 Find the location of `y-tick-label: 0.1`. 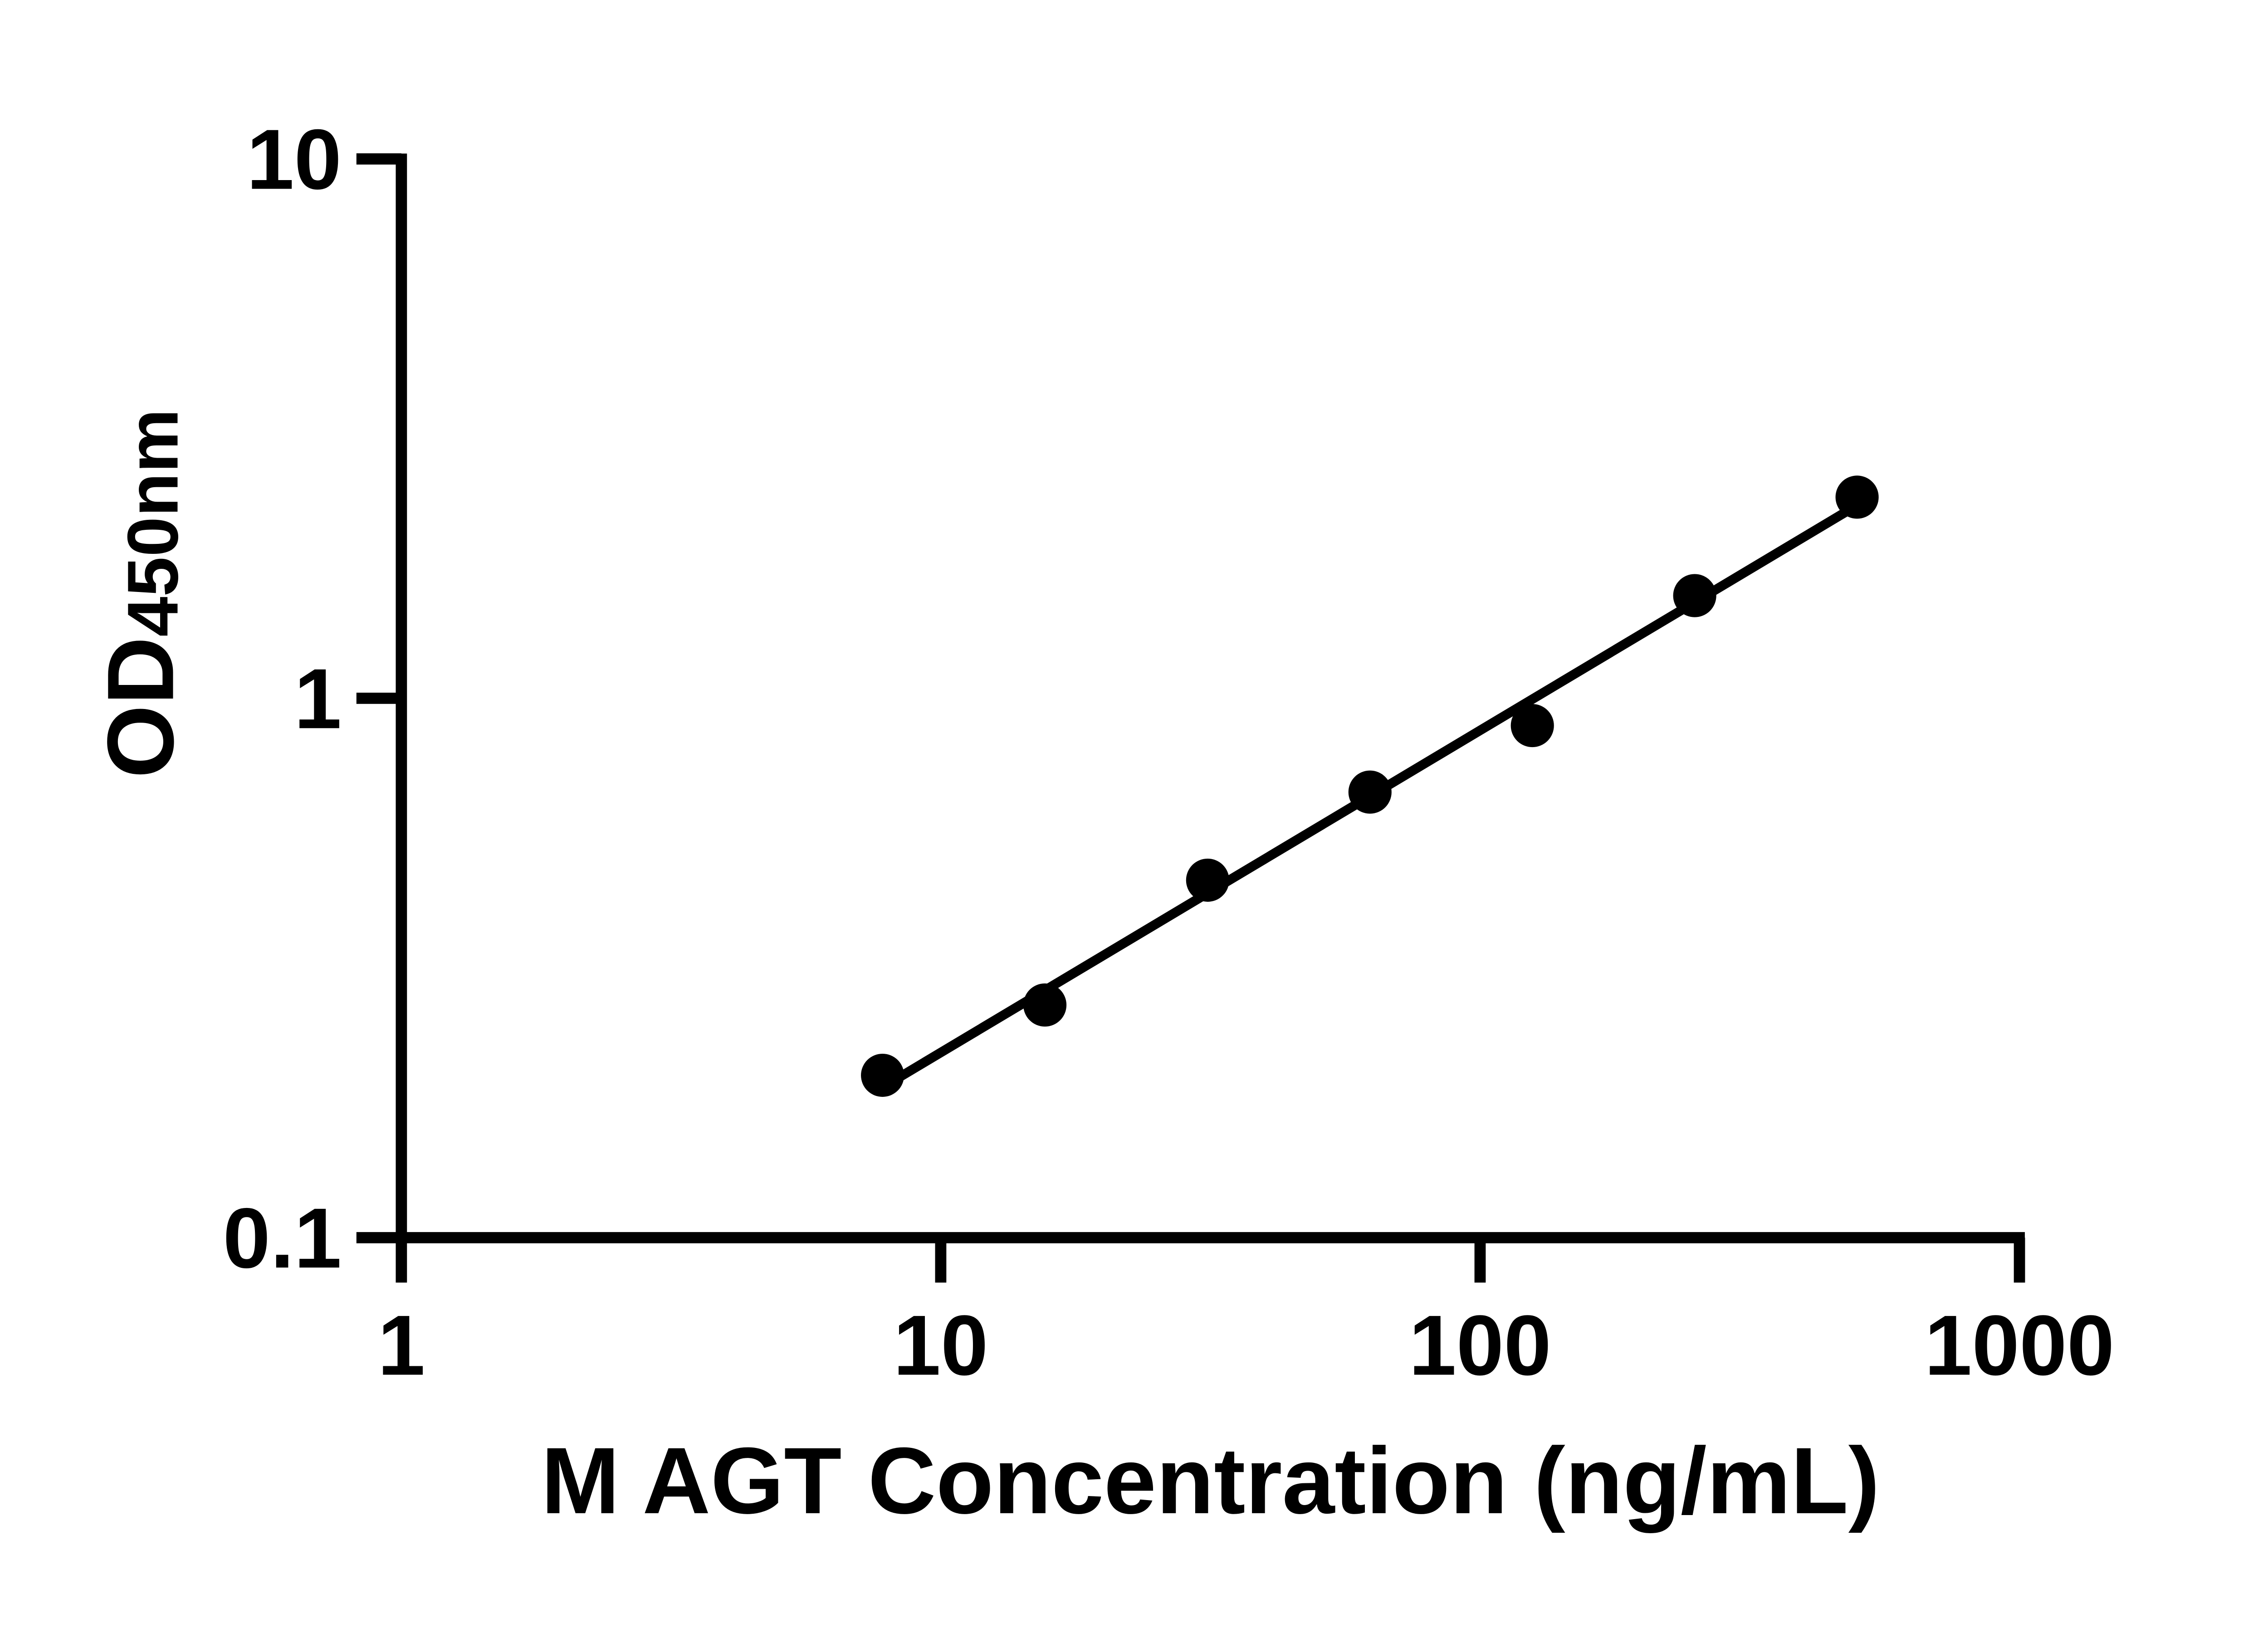

y-tick-label: 0.1 is located at coordinates (283, 1238).